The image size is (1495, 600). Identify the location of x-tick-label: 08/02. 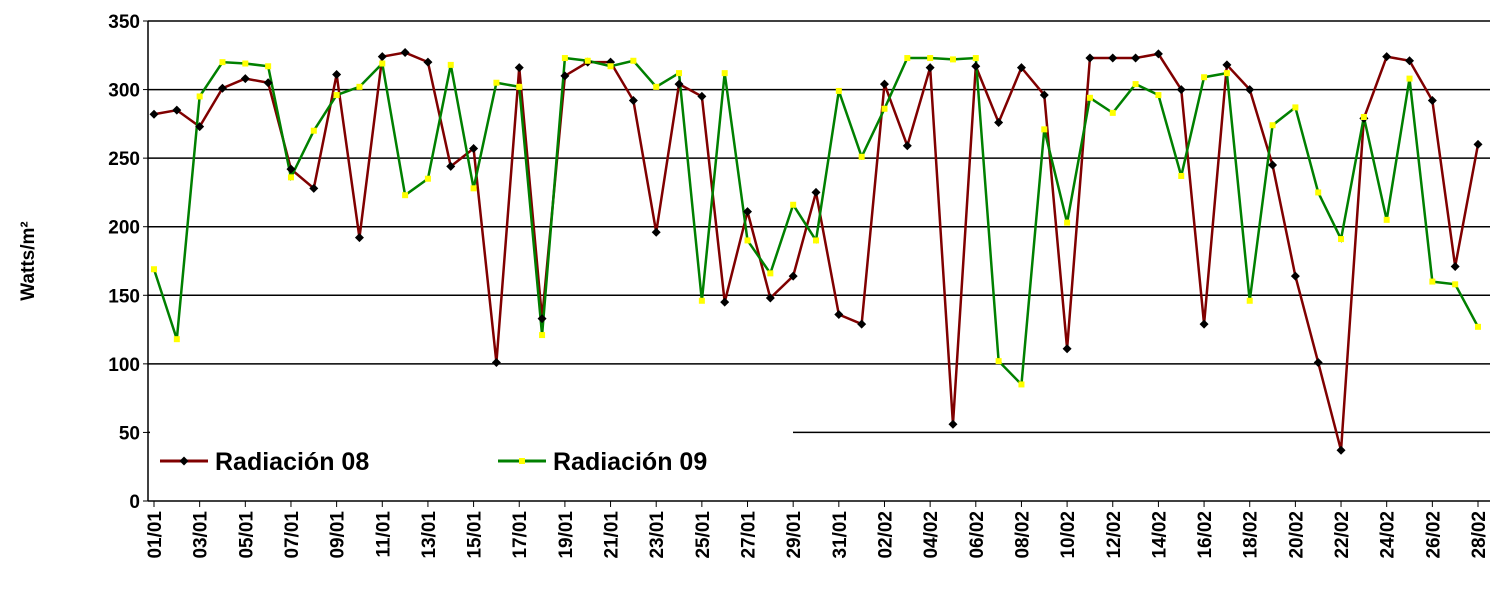
(1022, 535).